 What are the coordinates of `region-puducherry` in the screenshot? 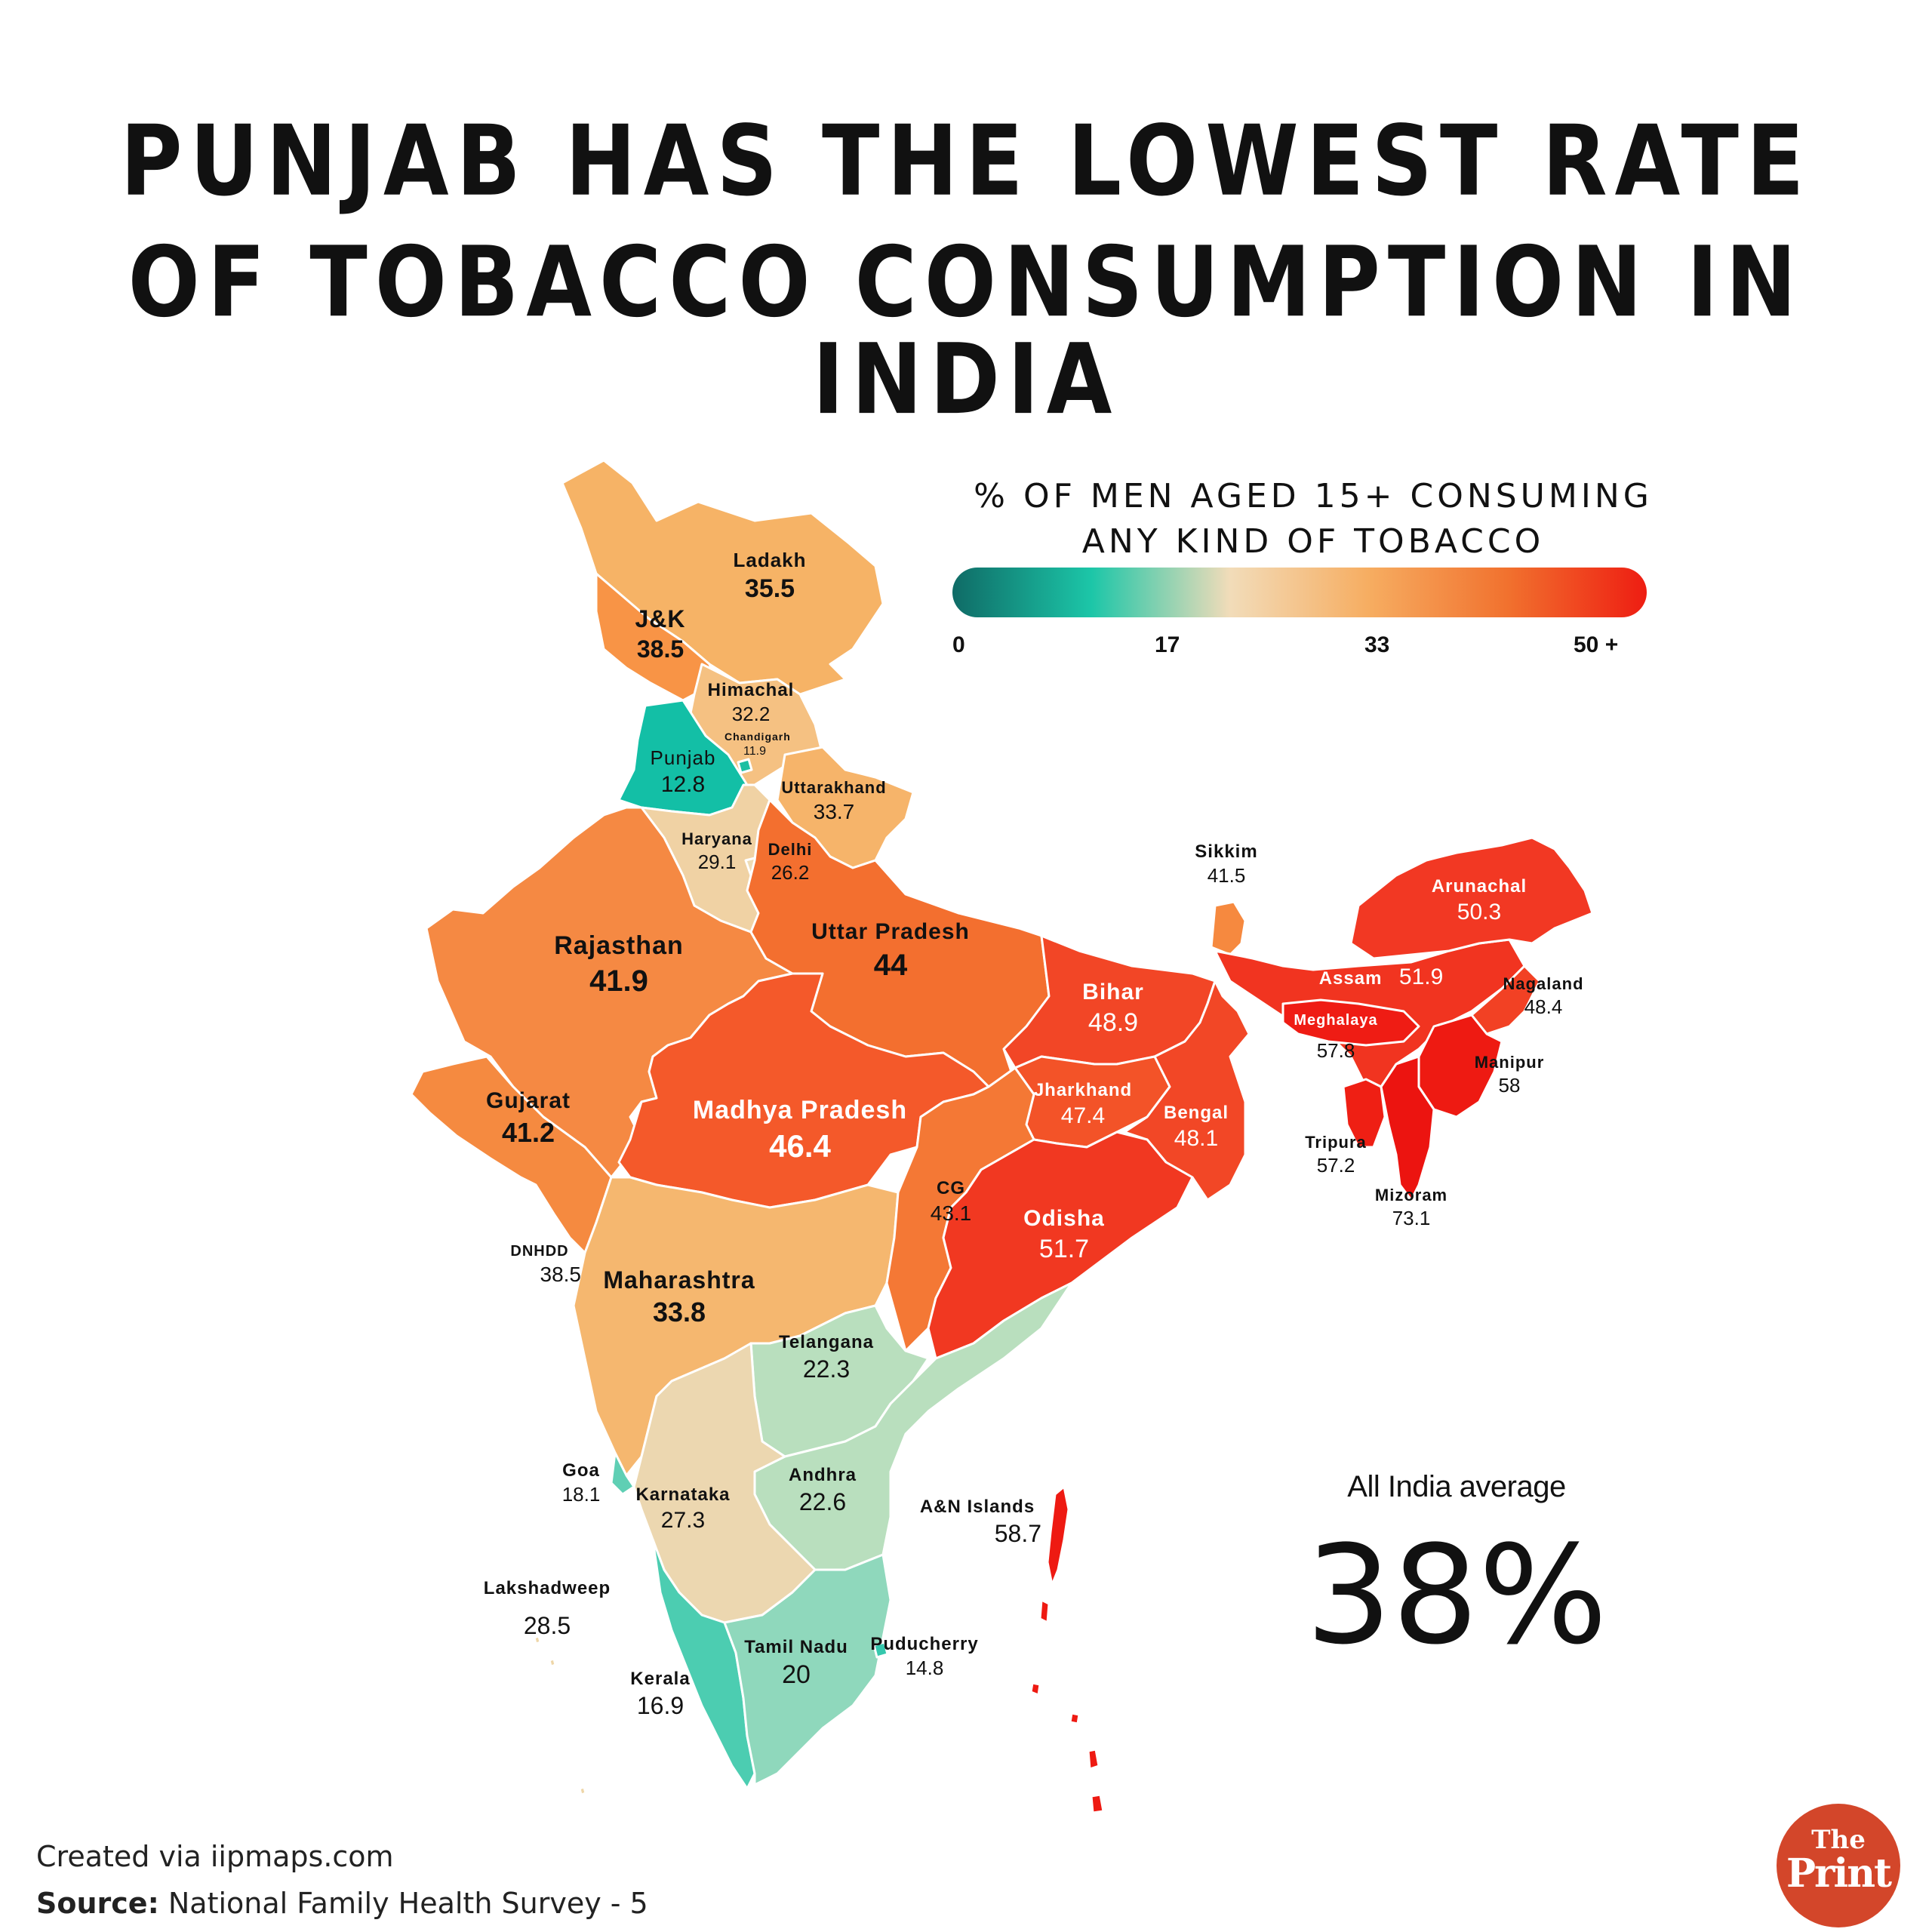 It's located at (880, 1650).